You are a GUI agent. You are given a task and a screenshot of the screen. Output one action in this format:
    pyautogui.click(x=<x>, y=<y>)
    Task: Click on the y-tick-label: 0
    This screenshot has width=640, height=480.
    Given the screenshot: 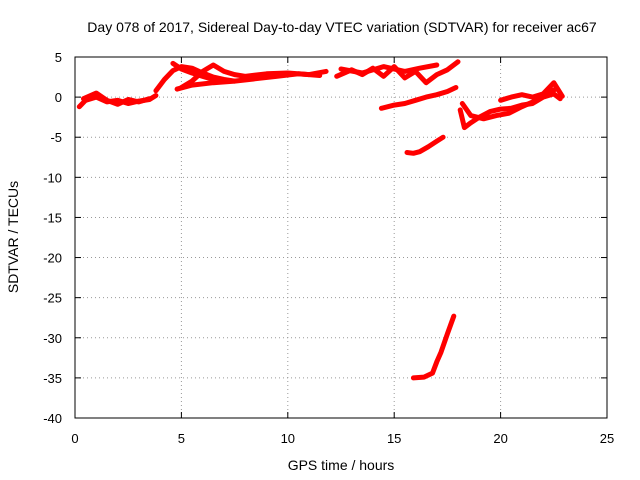 What is the action you would take?
    pyautogui.click(x=58, y=97)
    